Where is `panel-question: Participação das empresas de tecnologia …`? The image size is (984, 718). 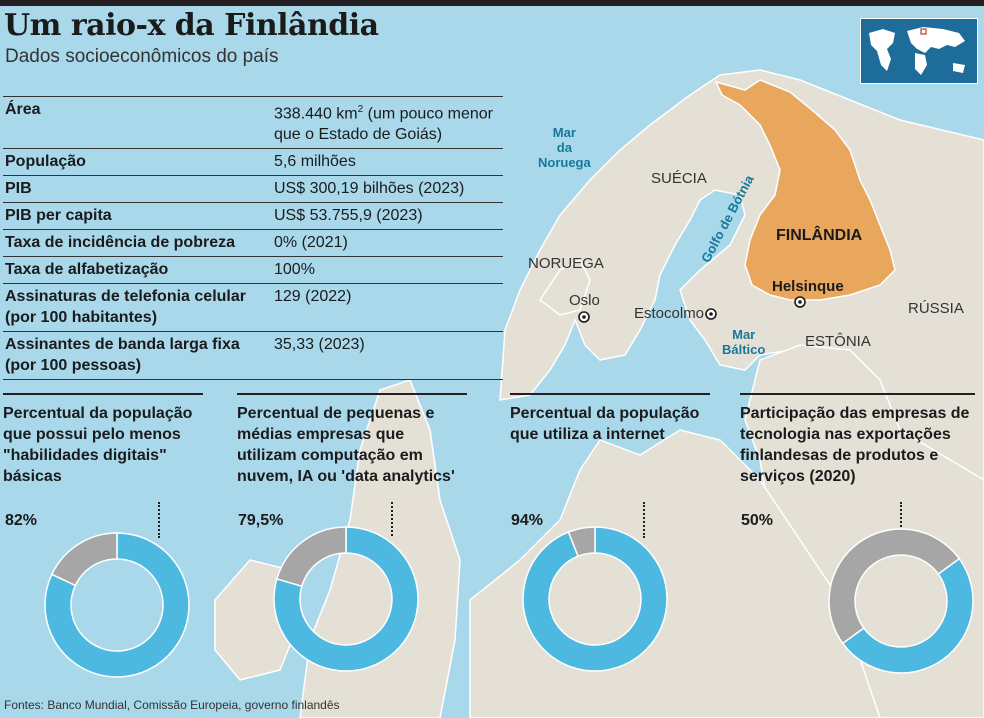 panel-question: Participação das empresas de tecnologia … is located at coordinates (855, 445).